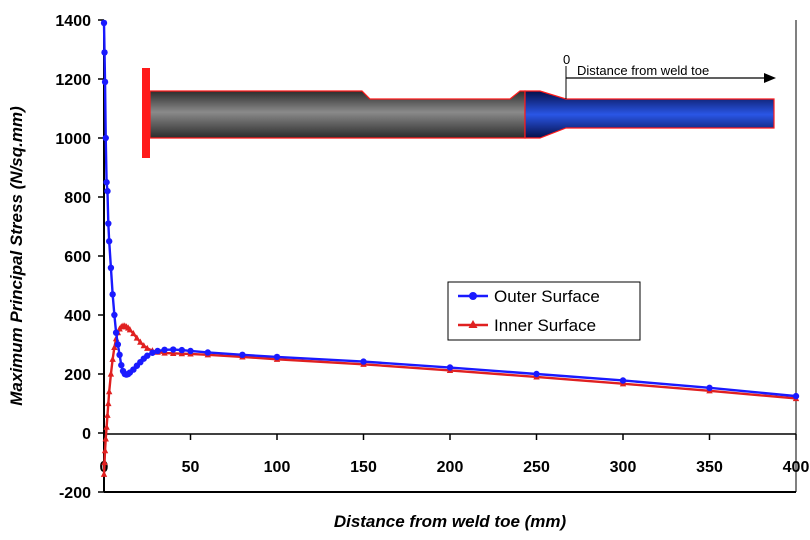 Image resolution: width=810 pixels, height=540 pixels. I want to click on y-tick-label: 1400, so click(73, 21).